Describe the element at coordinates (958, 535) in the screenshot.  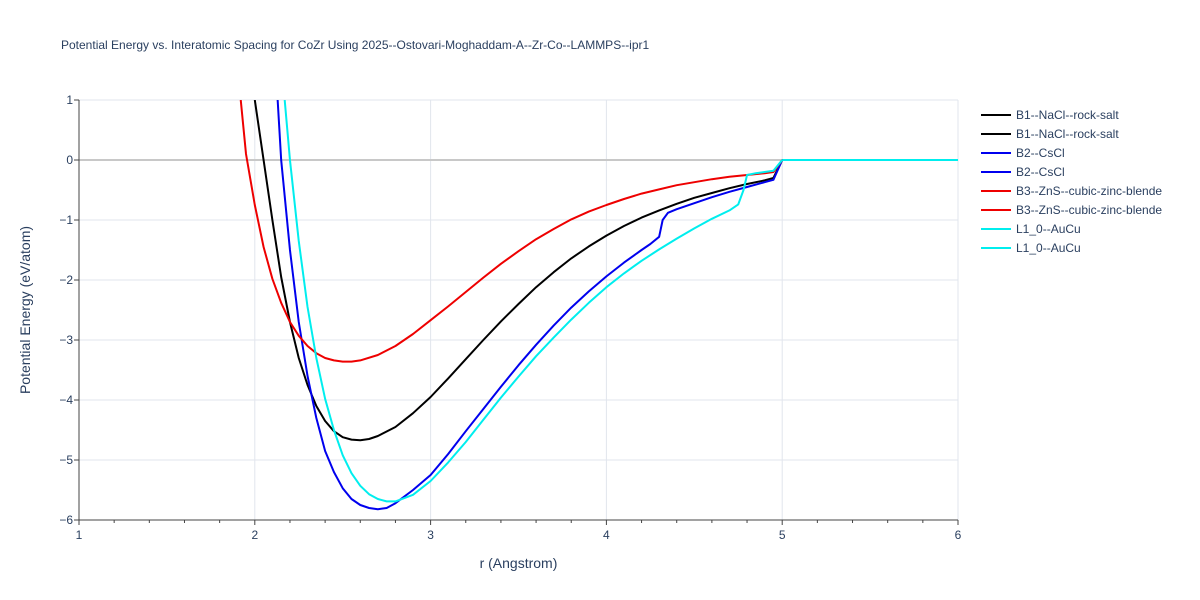
I see `x-tick-label: 6` at that location.